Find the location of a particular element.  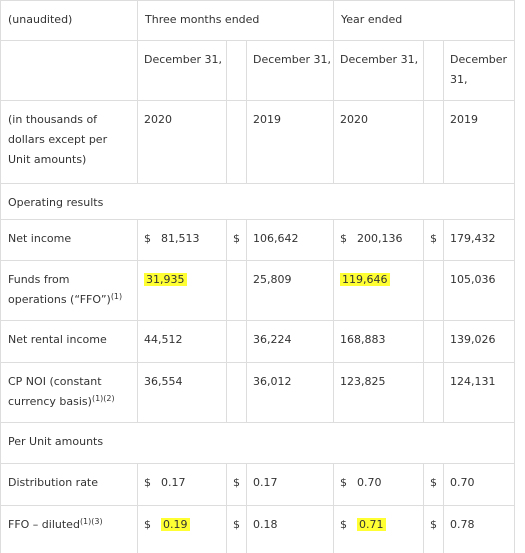

table-cell: 139,026 is located at coordinates (479, 341).